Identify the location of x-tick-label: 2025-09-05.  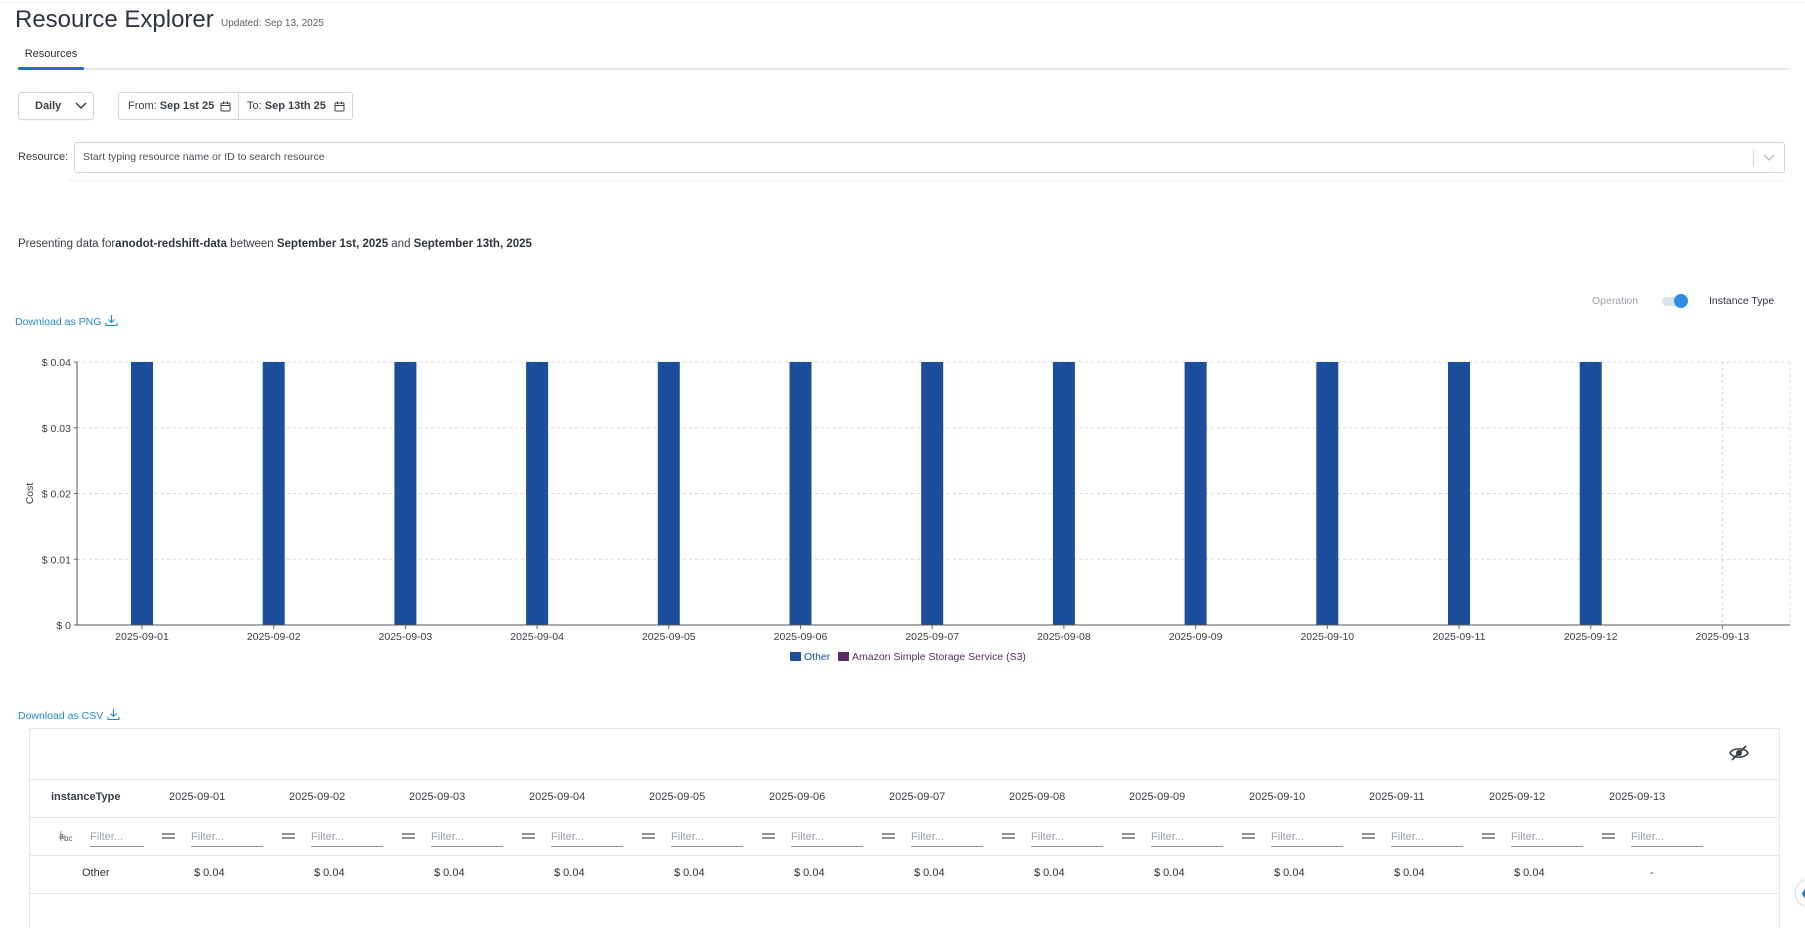
(669, 637).